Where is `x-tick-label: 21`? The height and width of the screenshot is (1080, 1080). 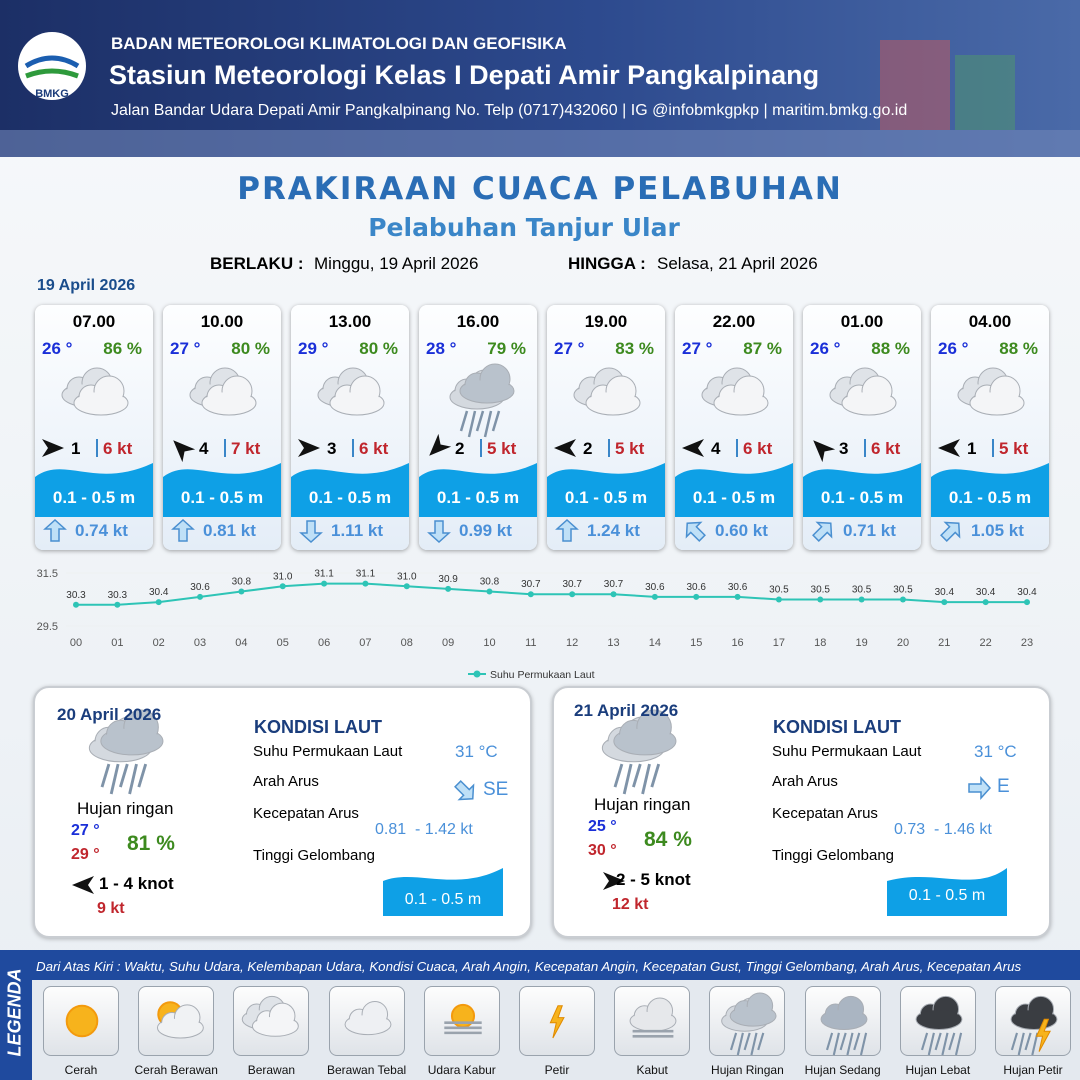
x-tick-label: 21 is located at coordinates (944, 643).